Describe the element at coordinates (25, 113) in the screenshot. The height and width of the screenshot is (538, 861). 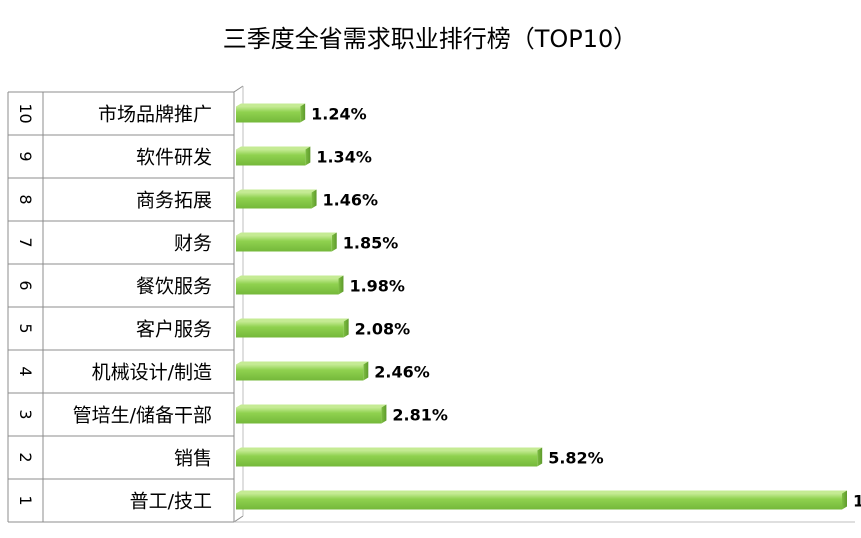
I see `rank-label: 10` at that location.